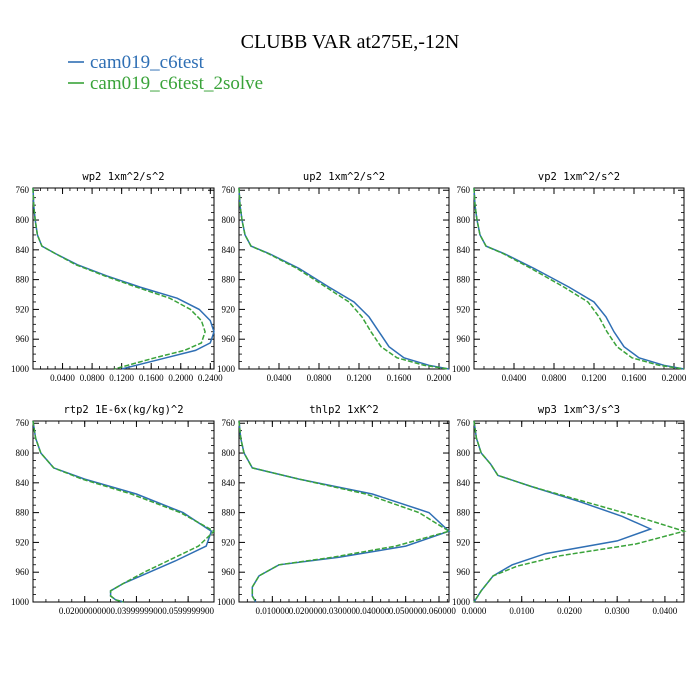 This screenshot has height=700, width=700. What do you see at coordinates (406, 611) in the screenshot?
I see `x-tick-label: 0.050000` at bounding box center [406, 611].